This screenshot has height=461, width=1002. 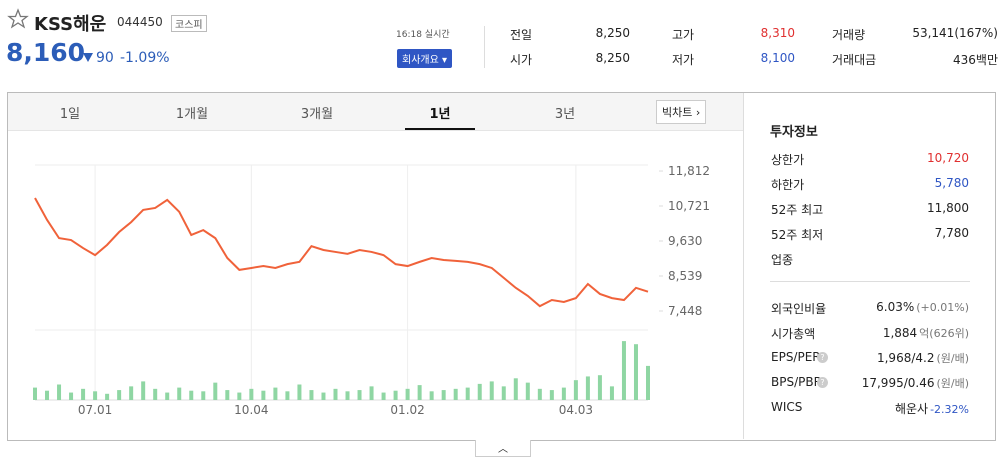 What do you see at coordinates (975, 60) in the screenshot?
I see `quote-value: 436백만` at bounding box center [975, 60].